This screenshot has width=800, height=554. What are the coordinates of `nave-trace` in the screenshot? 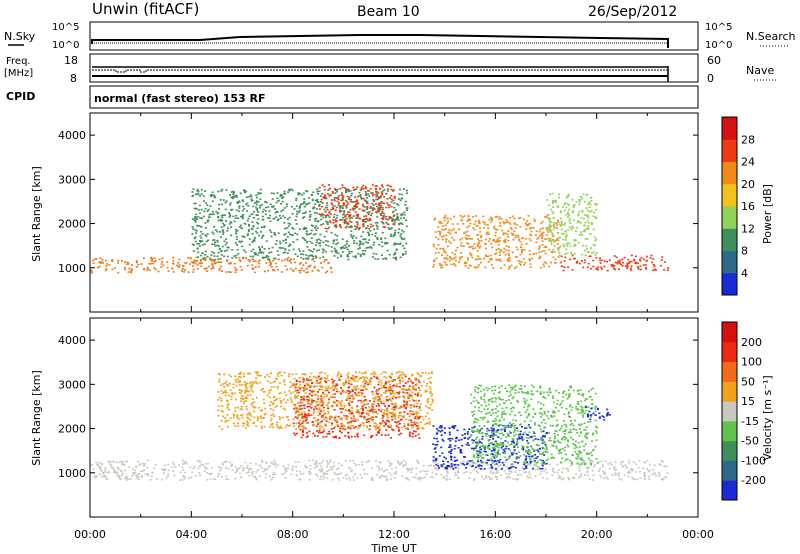 It's located at (380, 71).